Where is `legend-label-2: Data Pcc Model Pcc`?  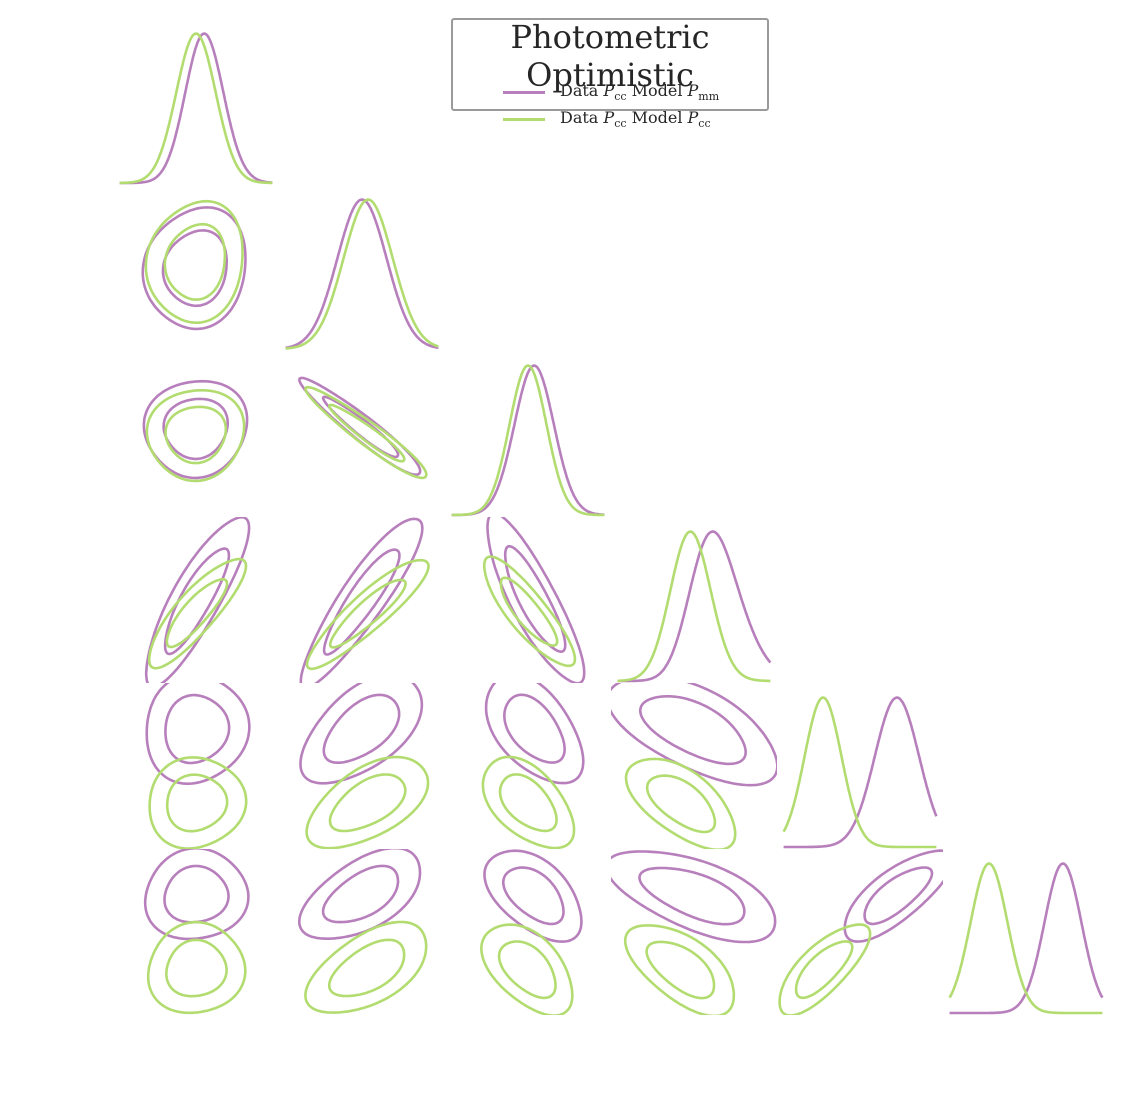 legend-label-2: Data Pcc Model Pcc is located at coordinates (635, 119).